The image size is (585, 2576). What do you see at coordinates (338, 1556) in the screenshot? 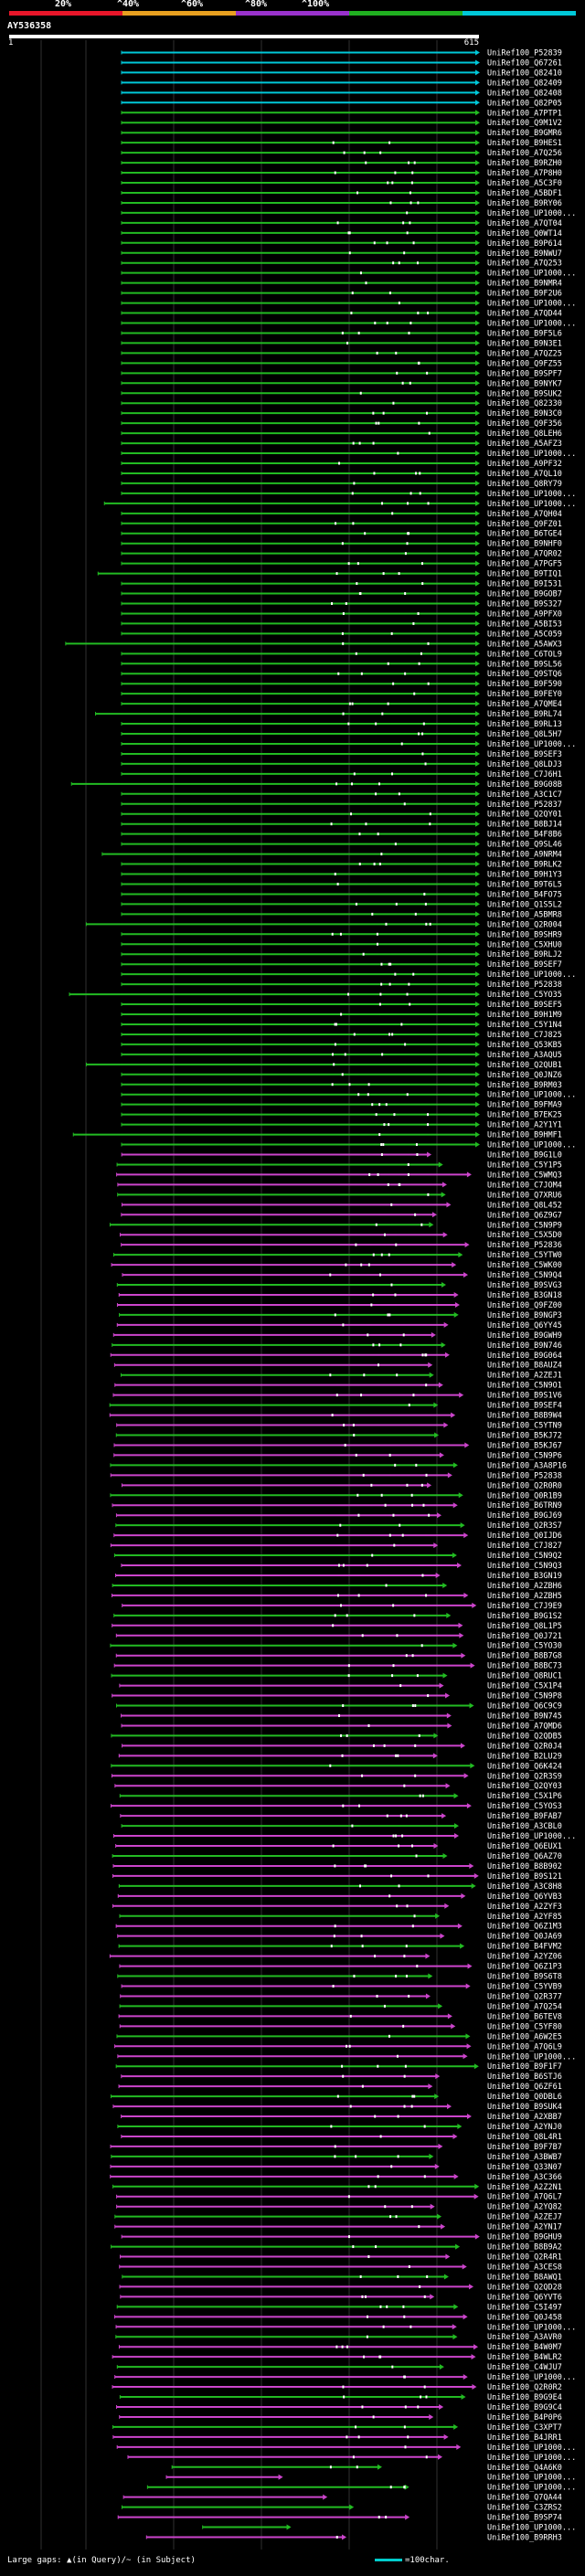
I see `hit-row: UniRef100_C5N9Q2` at bounding box center [338, 1556].